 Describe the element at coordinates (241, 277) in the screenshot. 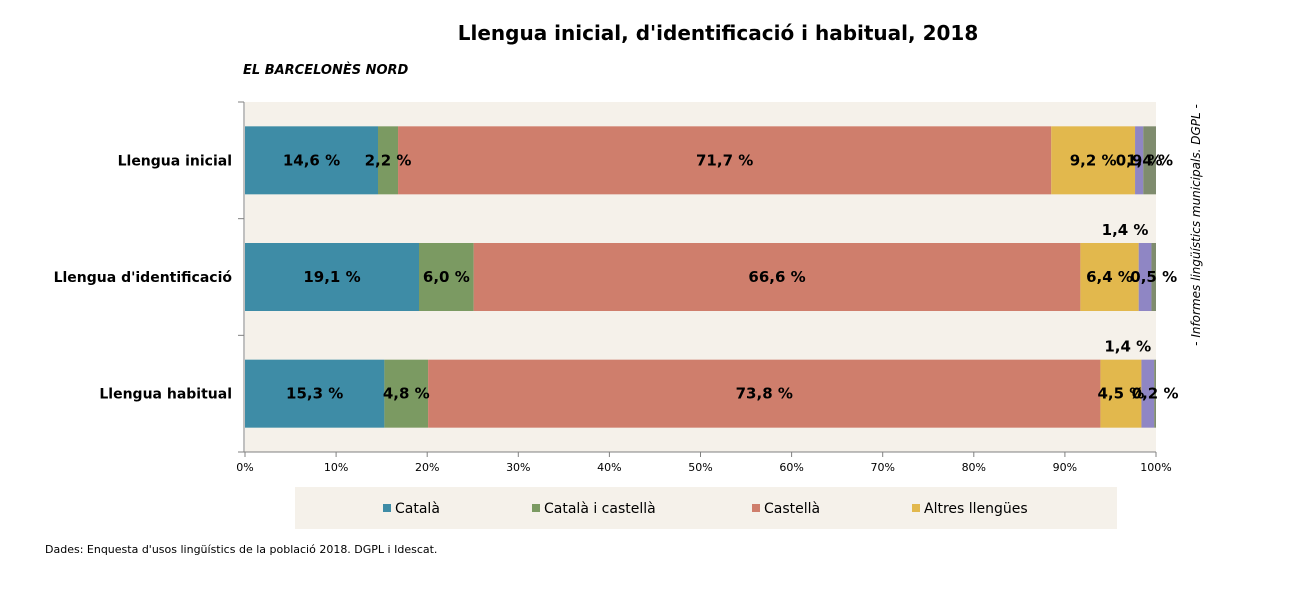

I see `gridlines` at that location.